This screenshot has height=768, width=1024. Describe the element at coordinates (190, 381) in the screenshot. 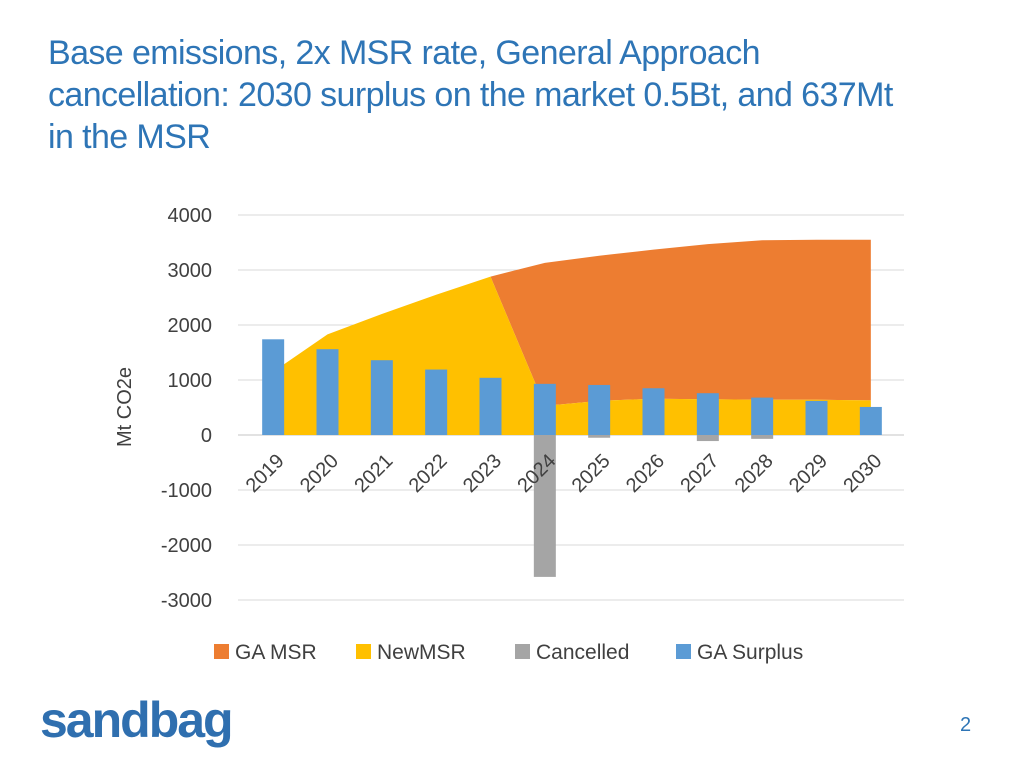

I see `y-tick-label: 1000` at that location.